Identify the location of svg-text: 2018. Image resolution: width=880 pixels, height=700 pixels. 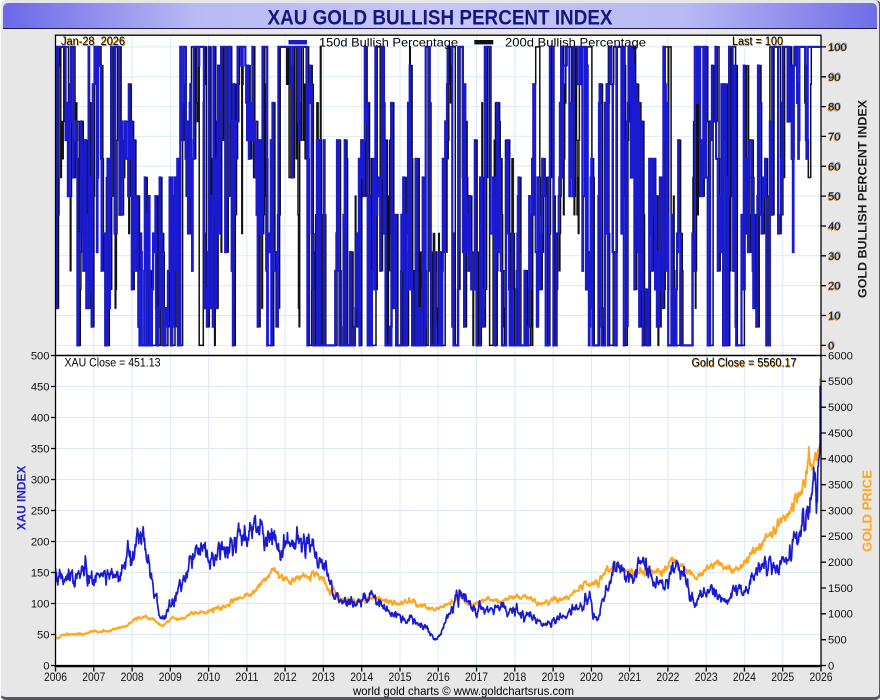
(514, 677).